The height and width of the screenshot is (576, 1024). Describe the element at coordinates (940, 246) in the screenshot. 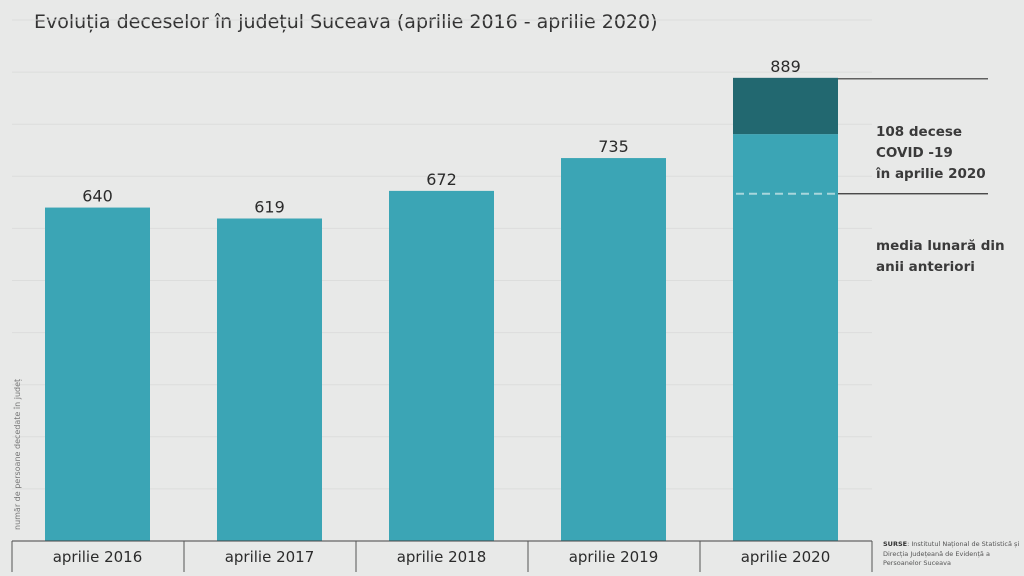

I see `mean-annotation-line: media lunară din` at that location.